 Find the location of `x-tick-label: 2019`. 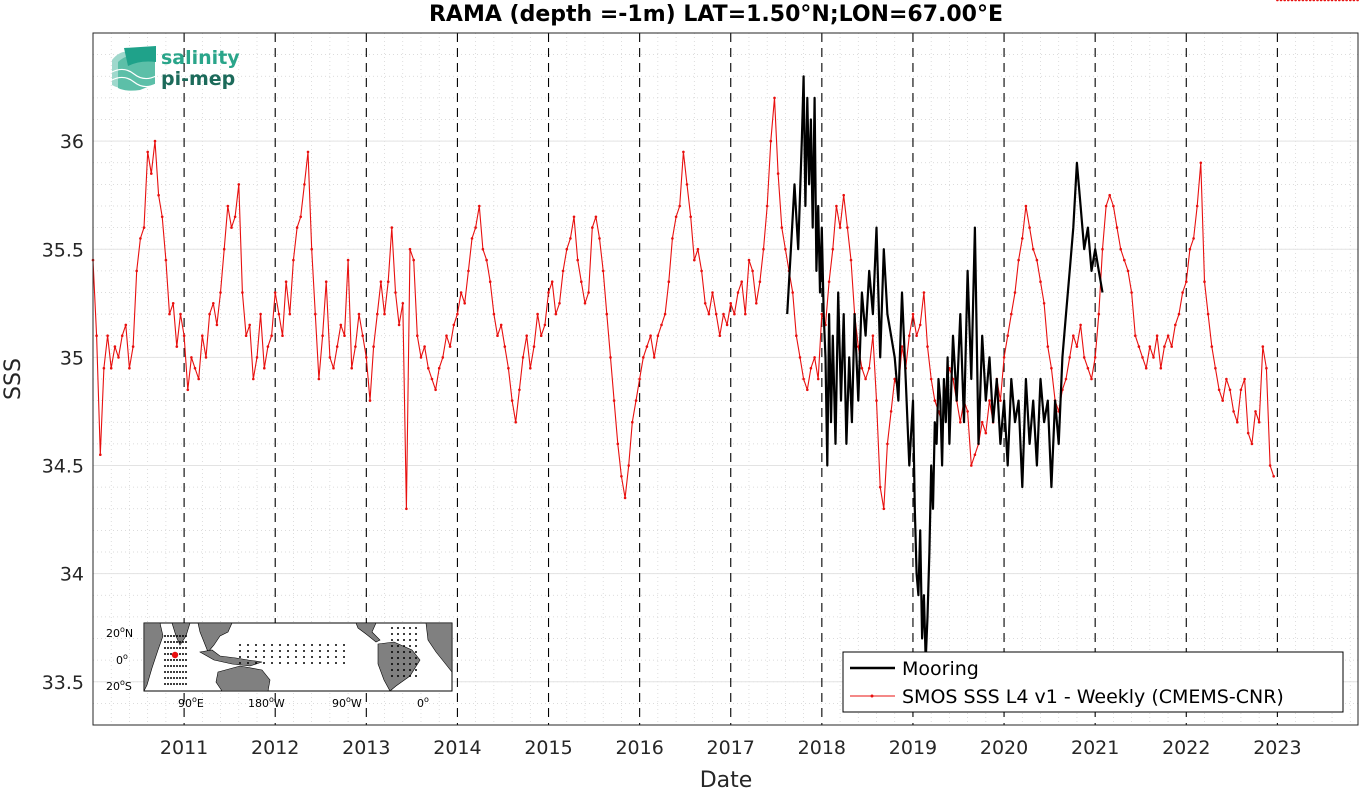

x-tick-label: 2019 is located at coordinates (913, 748).